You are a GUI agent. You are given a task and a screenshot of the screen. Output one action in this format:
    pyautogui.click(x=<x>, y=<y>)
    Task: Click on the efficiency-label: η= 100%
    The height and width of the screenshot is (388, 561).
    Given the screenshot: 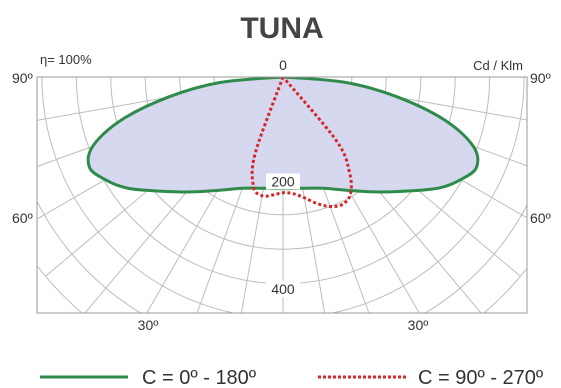 What is the action you would take?
    pyautogui.click(x=66, y=59)
    